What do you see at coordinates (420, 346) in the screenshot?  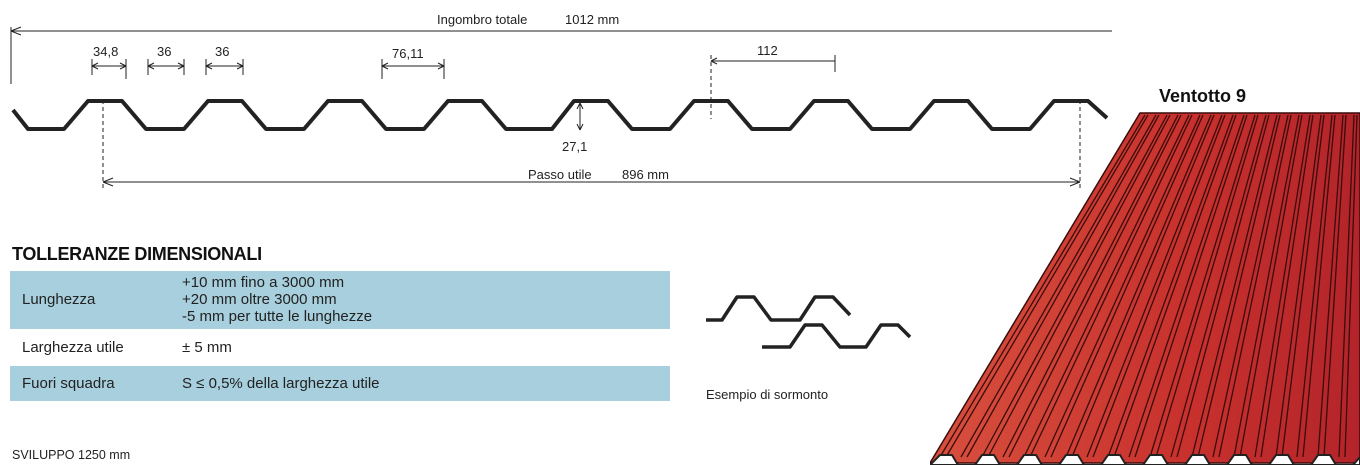 I see `tolerance-value: ± 5 mm` at bounding box center [420, 346].